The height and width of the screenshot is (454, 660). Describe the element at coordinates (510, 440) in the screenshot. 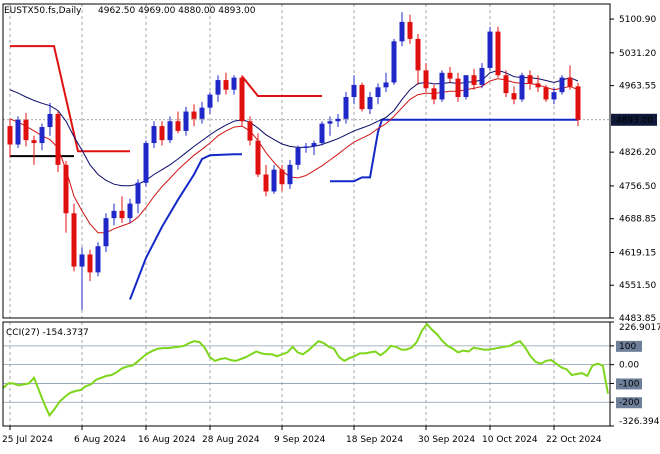

I see `time-tick-label: 10 Oct 2024` at that location.